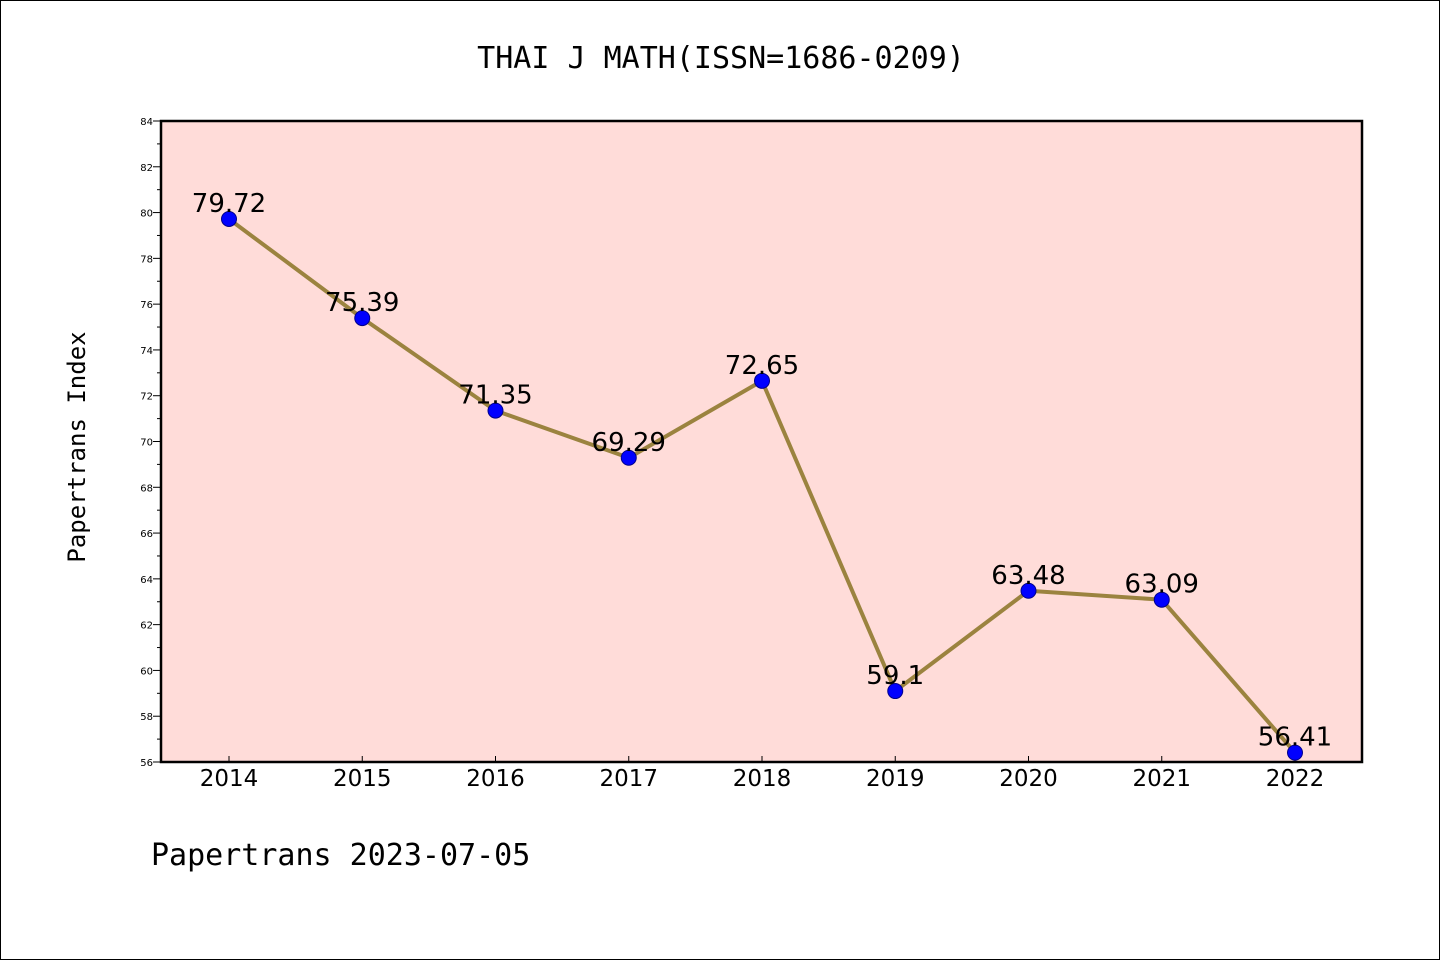 This screenshot has height=961, width=1440. What do you see at coordinates (146, 305) in the screenshot?
I see `y-tick-label: 76` at bounding box center [146, 305].